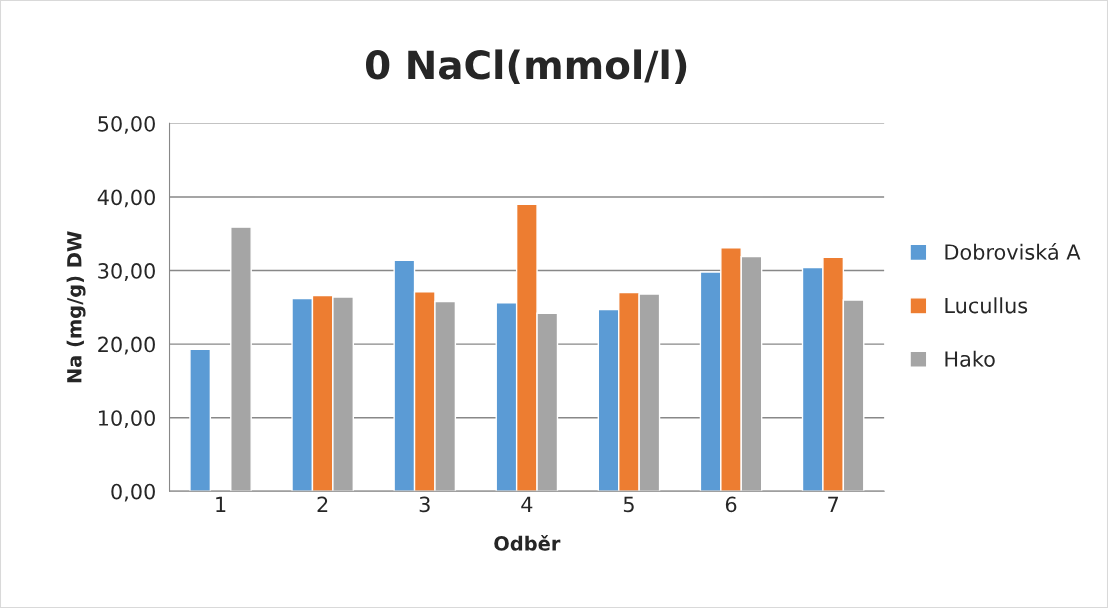 This screenshot has width=1108, height=608. Describe the element at coordinates (133, 492) in the screenshot. I see `y-tick-label: 0,00` at that location.